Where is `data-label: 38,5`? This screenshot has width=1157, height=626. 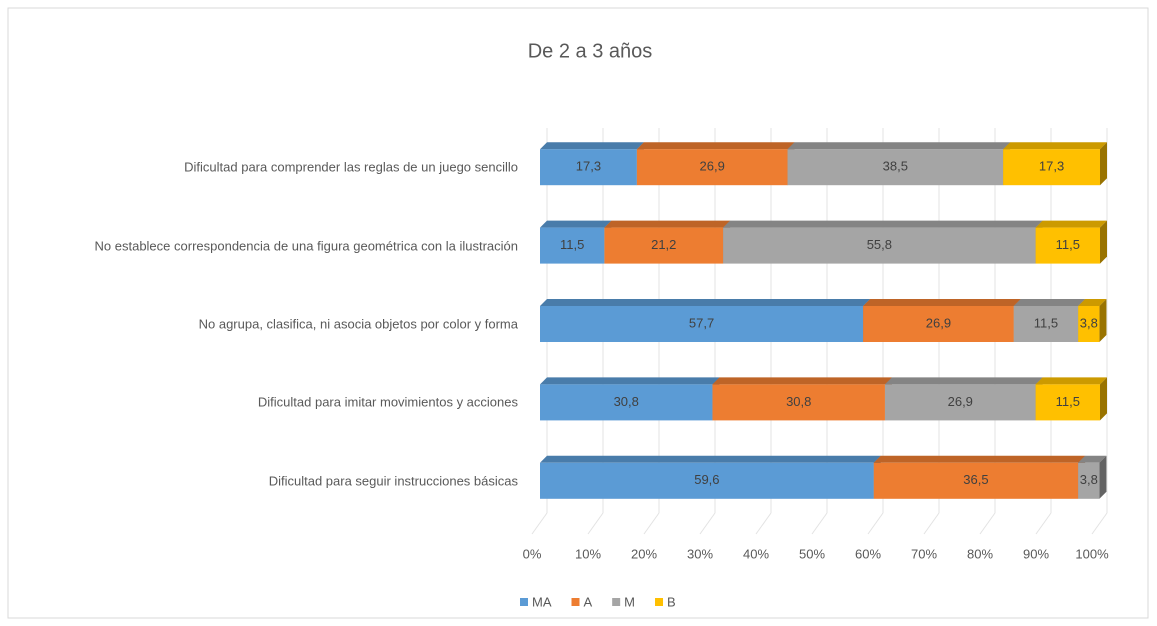
data-label: 38,5 is located at coordinates (895, 166).